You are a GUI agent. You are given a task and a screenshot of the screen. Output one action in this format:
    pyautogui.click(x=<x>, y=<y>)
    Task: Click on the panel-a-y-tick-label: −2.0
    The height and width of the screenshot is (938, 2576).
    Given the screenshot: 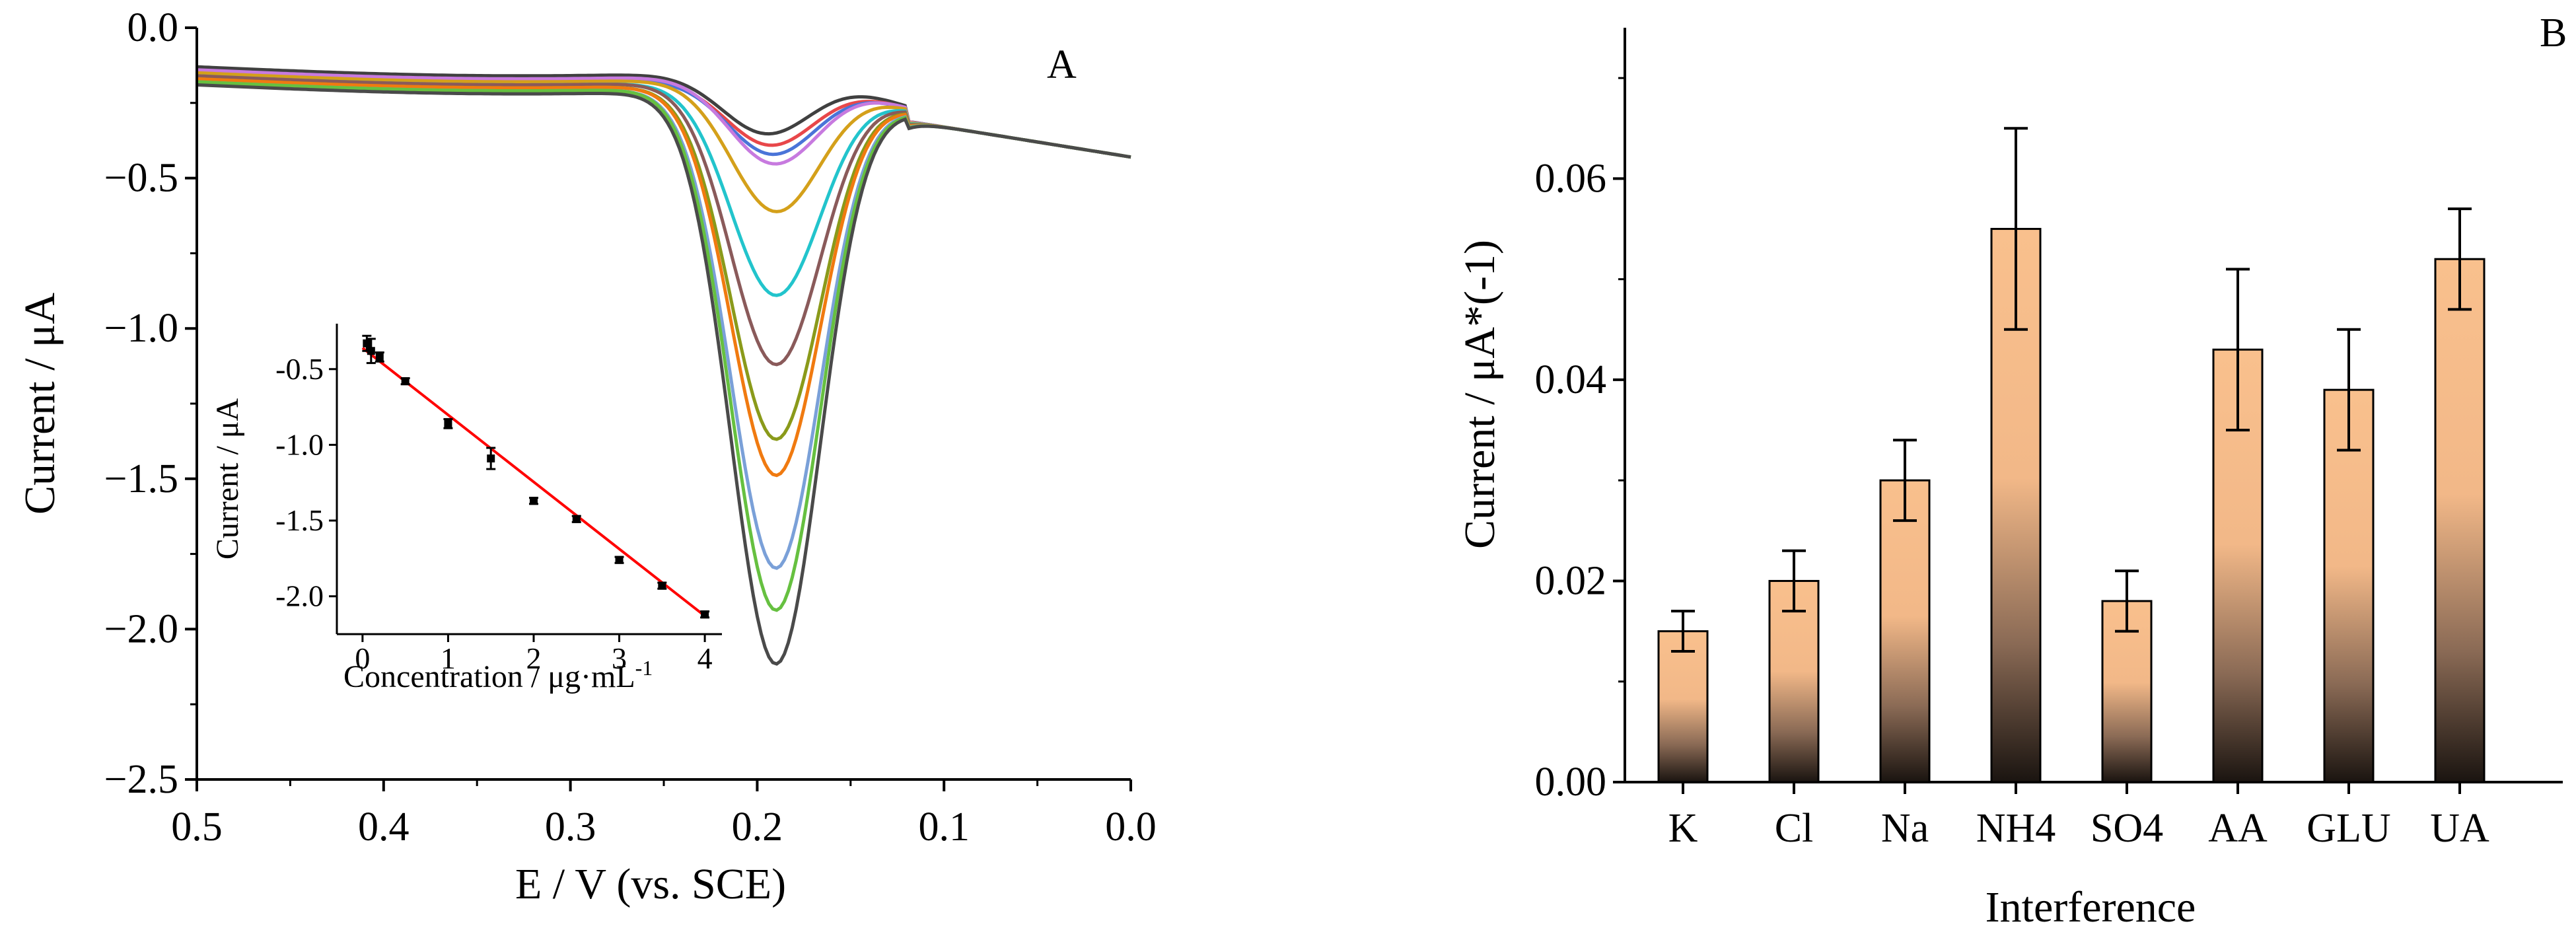 What is the action you would take?
    pyautogui.click(x=141, y=628)
    